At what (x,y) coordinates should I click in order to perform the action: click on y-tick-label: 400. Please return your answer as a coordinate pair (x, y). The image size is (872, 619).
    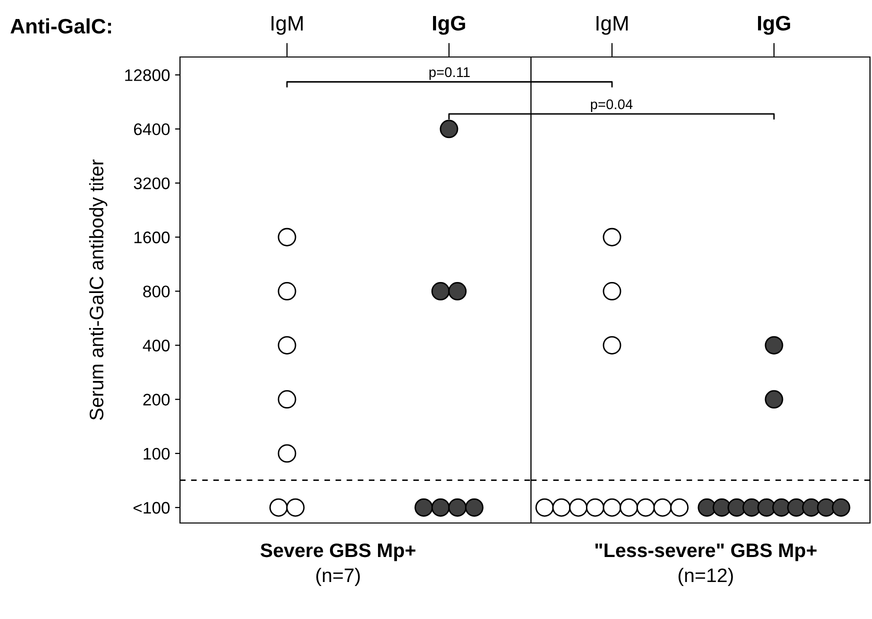
    Looking at the image, I should click on (156, 346).